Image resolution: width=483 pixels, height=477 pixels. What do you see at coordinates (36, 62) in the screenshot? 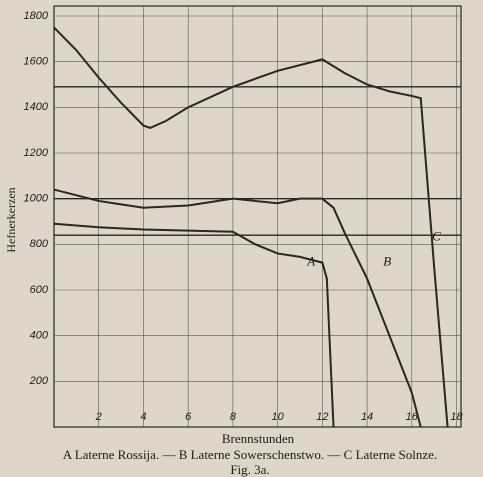
I see `y-tick-label: 1600` at bounding box center [36, 62].